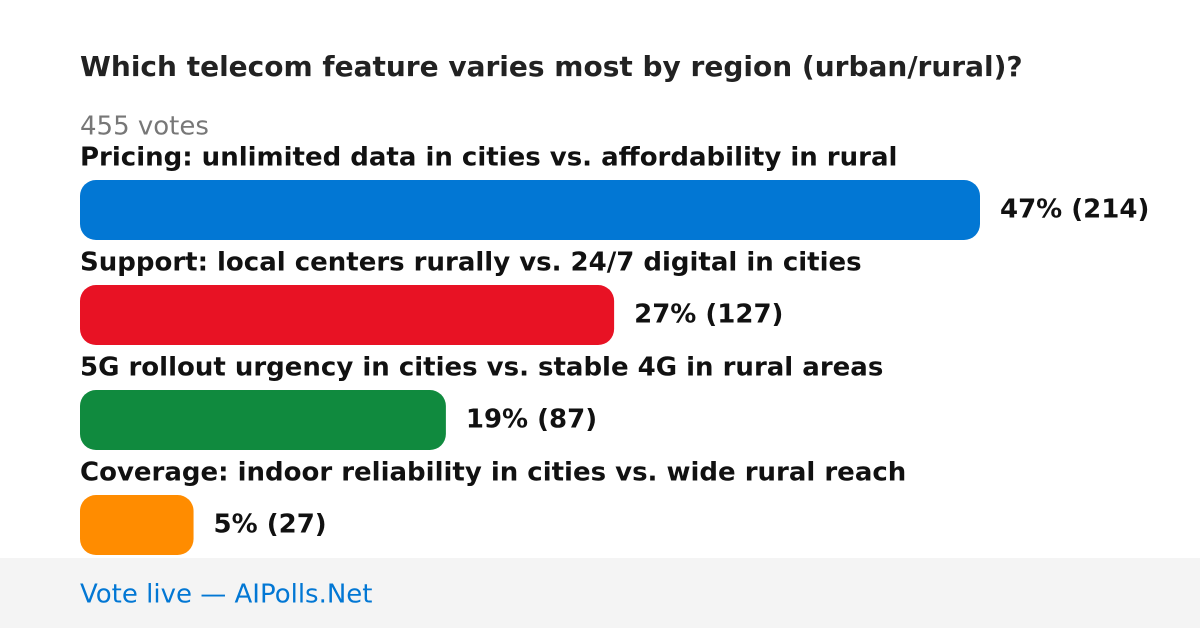 The width and height of the screenshot is (1200, 628). Describe the element at coordinates (600, 593) in the screenshot. I see `footer-band` at that location.